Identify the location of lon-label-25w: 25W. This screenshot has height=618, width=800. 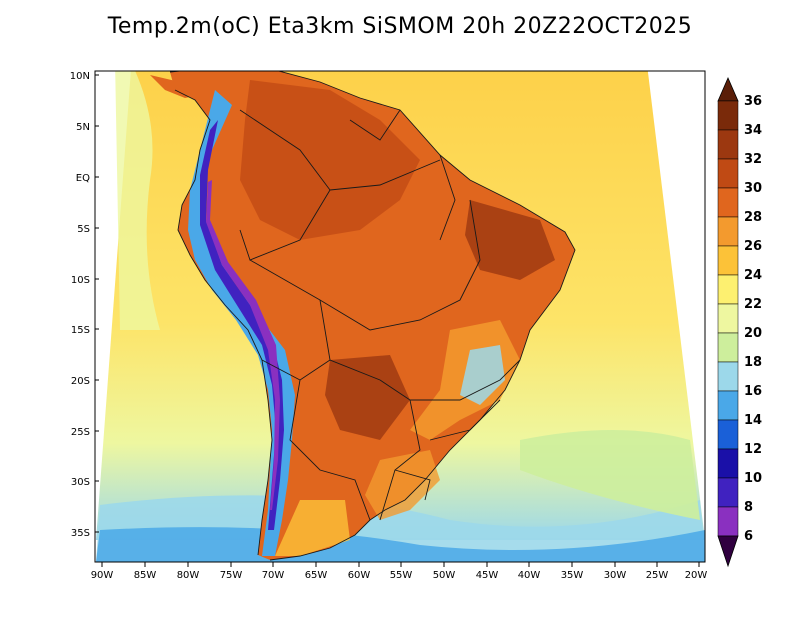
(657, 575).